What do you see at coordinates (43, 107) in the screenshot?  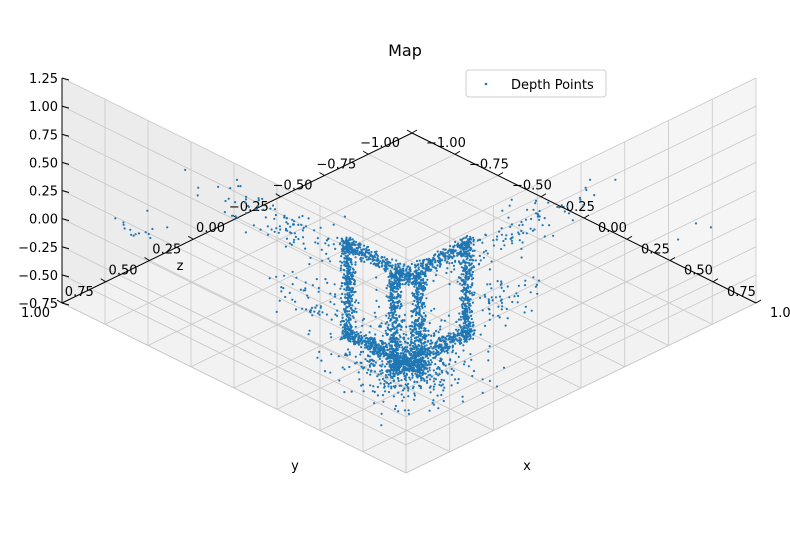 I see `z-tick-label: 1.00` at bounding box center [43, 107].